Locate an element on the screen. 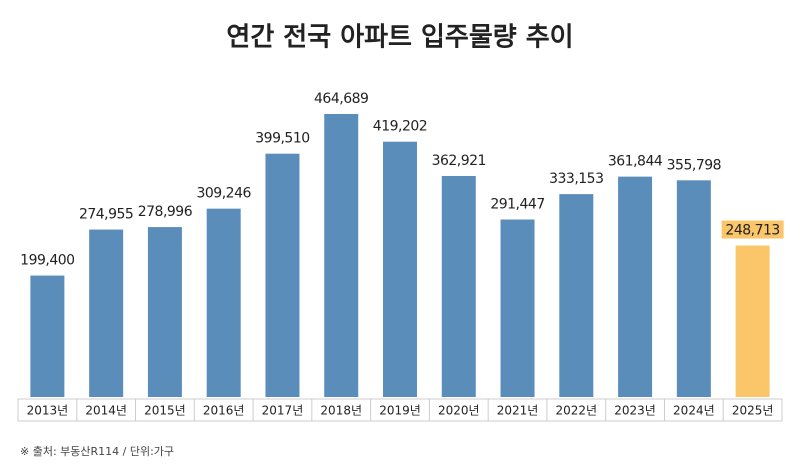 The height and width of the screenshot is (475, 800). value-label: 464,689 is located at coordinates (341, 99).